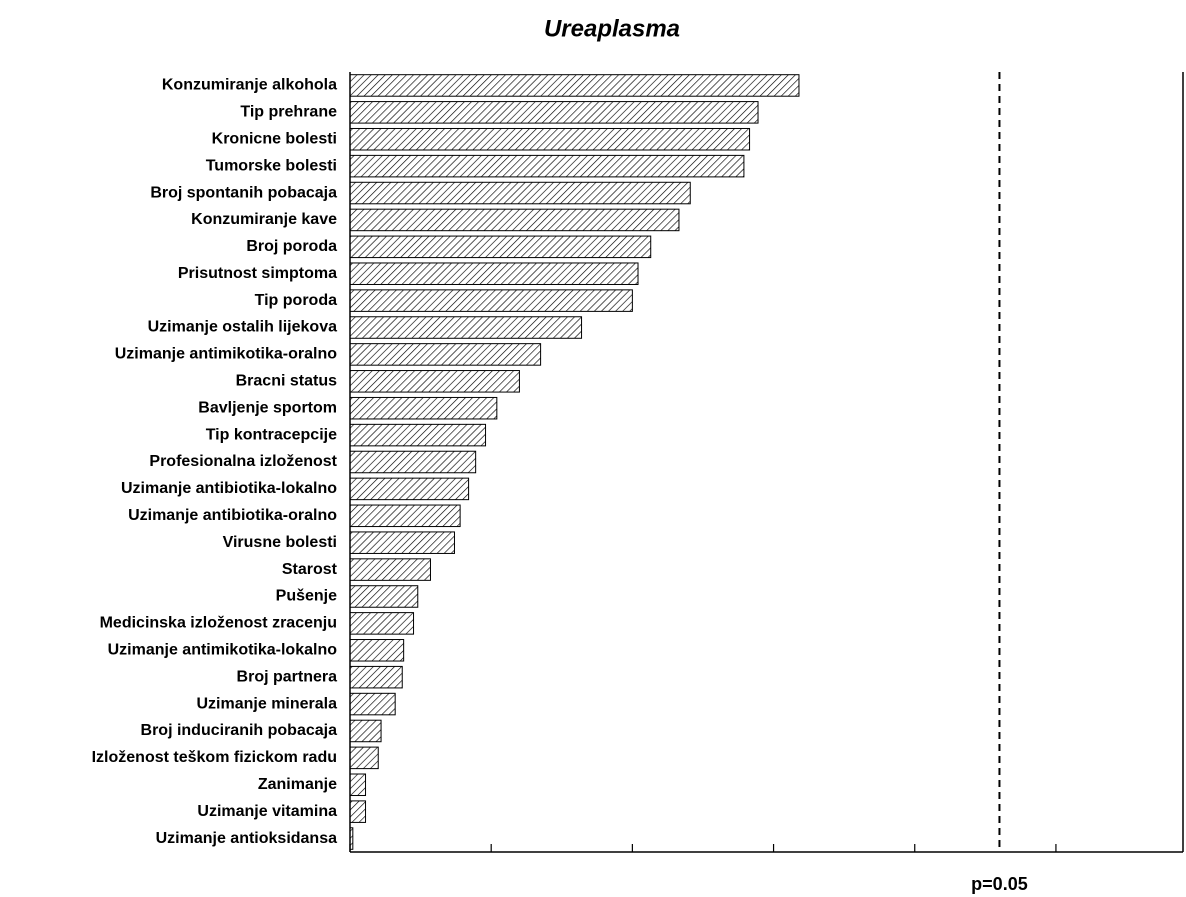 This screenshot has height=897, width=1186. Describe the element at coordinates (286, 381) in the screenshot. I see `category-label: Bracni status` at that location.